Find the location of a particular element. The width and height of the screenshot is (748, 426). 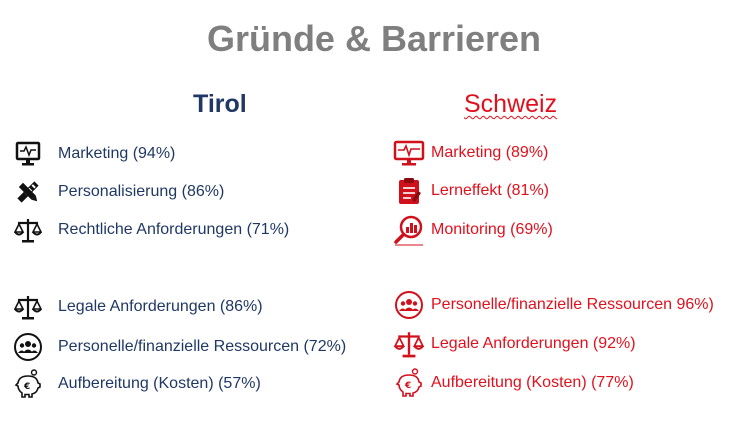

schweiz-heading: Schweiz is located at coordinates (511, 104).